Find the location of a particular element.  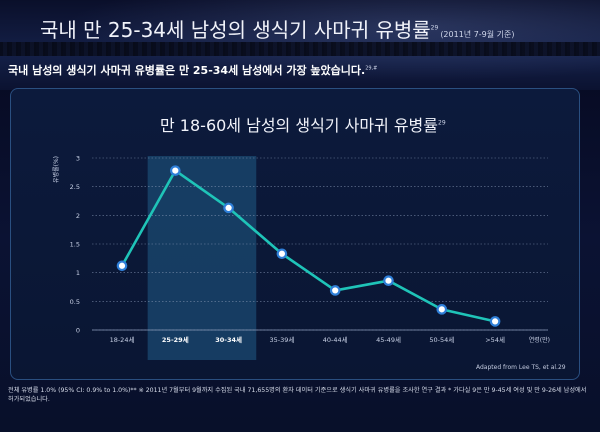

y-tick-label: 3 is located at coordinates (78, 159).